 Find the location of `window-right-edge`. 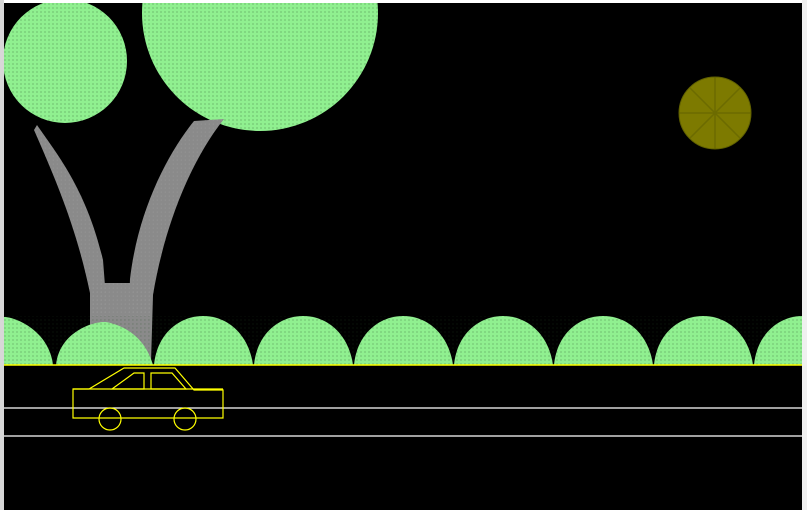

window-right-edge is located at coordinates (804, 255).